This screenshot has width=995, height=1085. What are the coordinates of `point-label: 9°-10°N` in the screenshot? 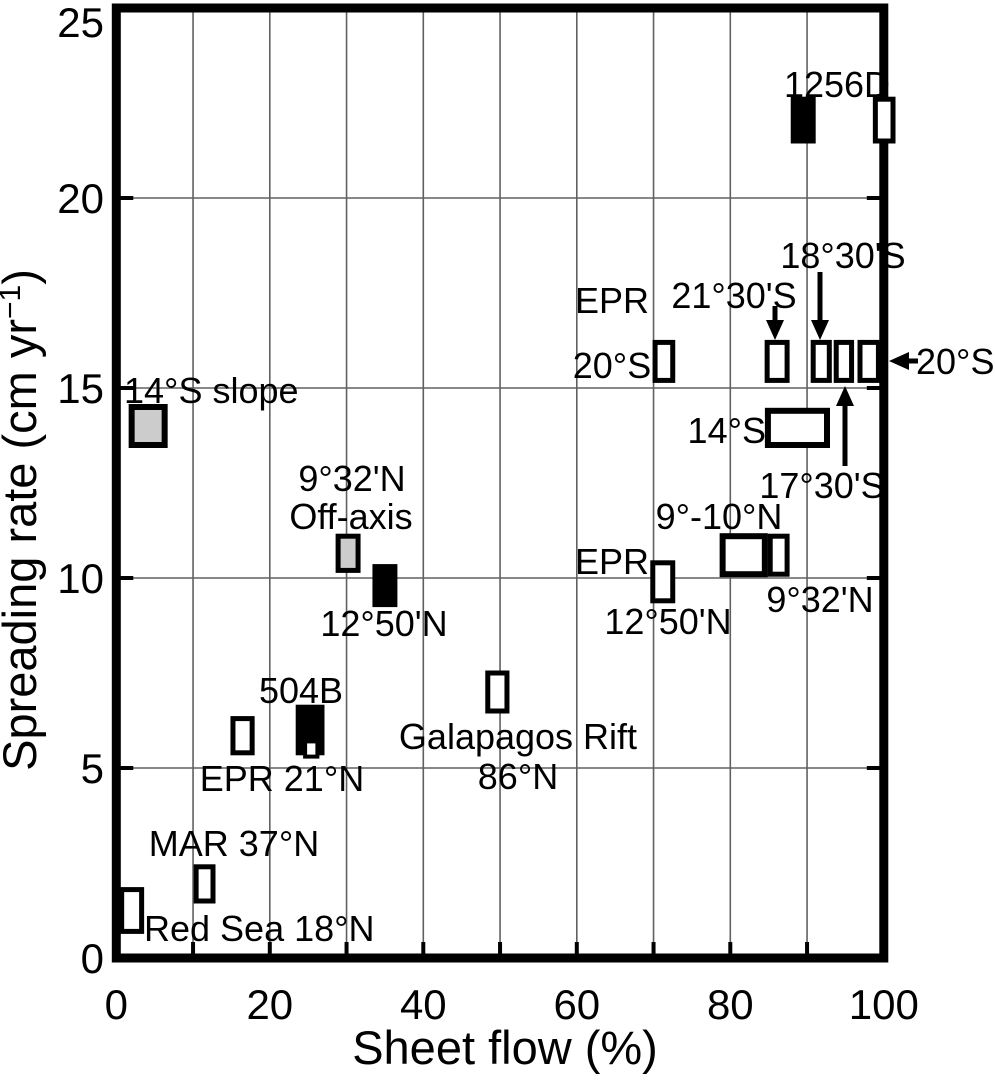 It's located at (719, 516).